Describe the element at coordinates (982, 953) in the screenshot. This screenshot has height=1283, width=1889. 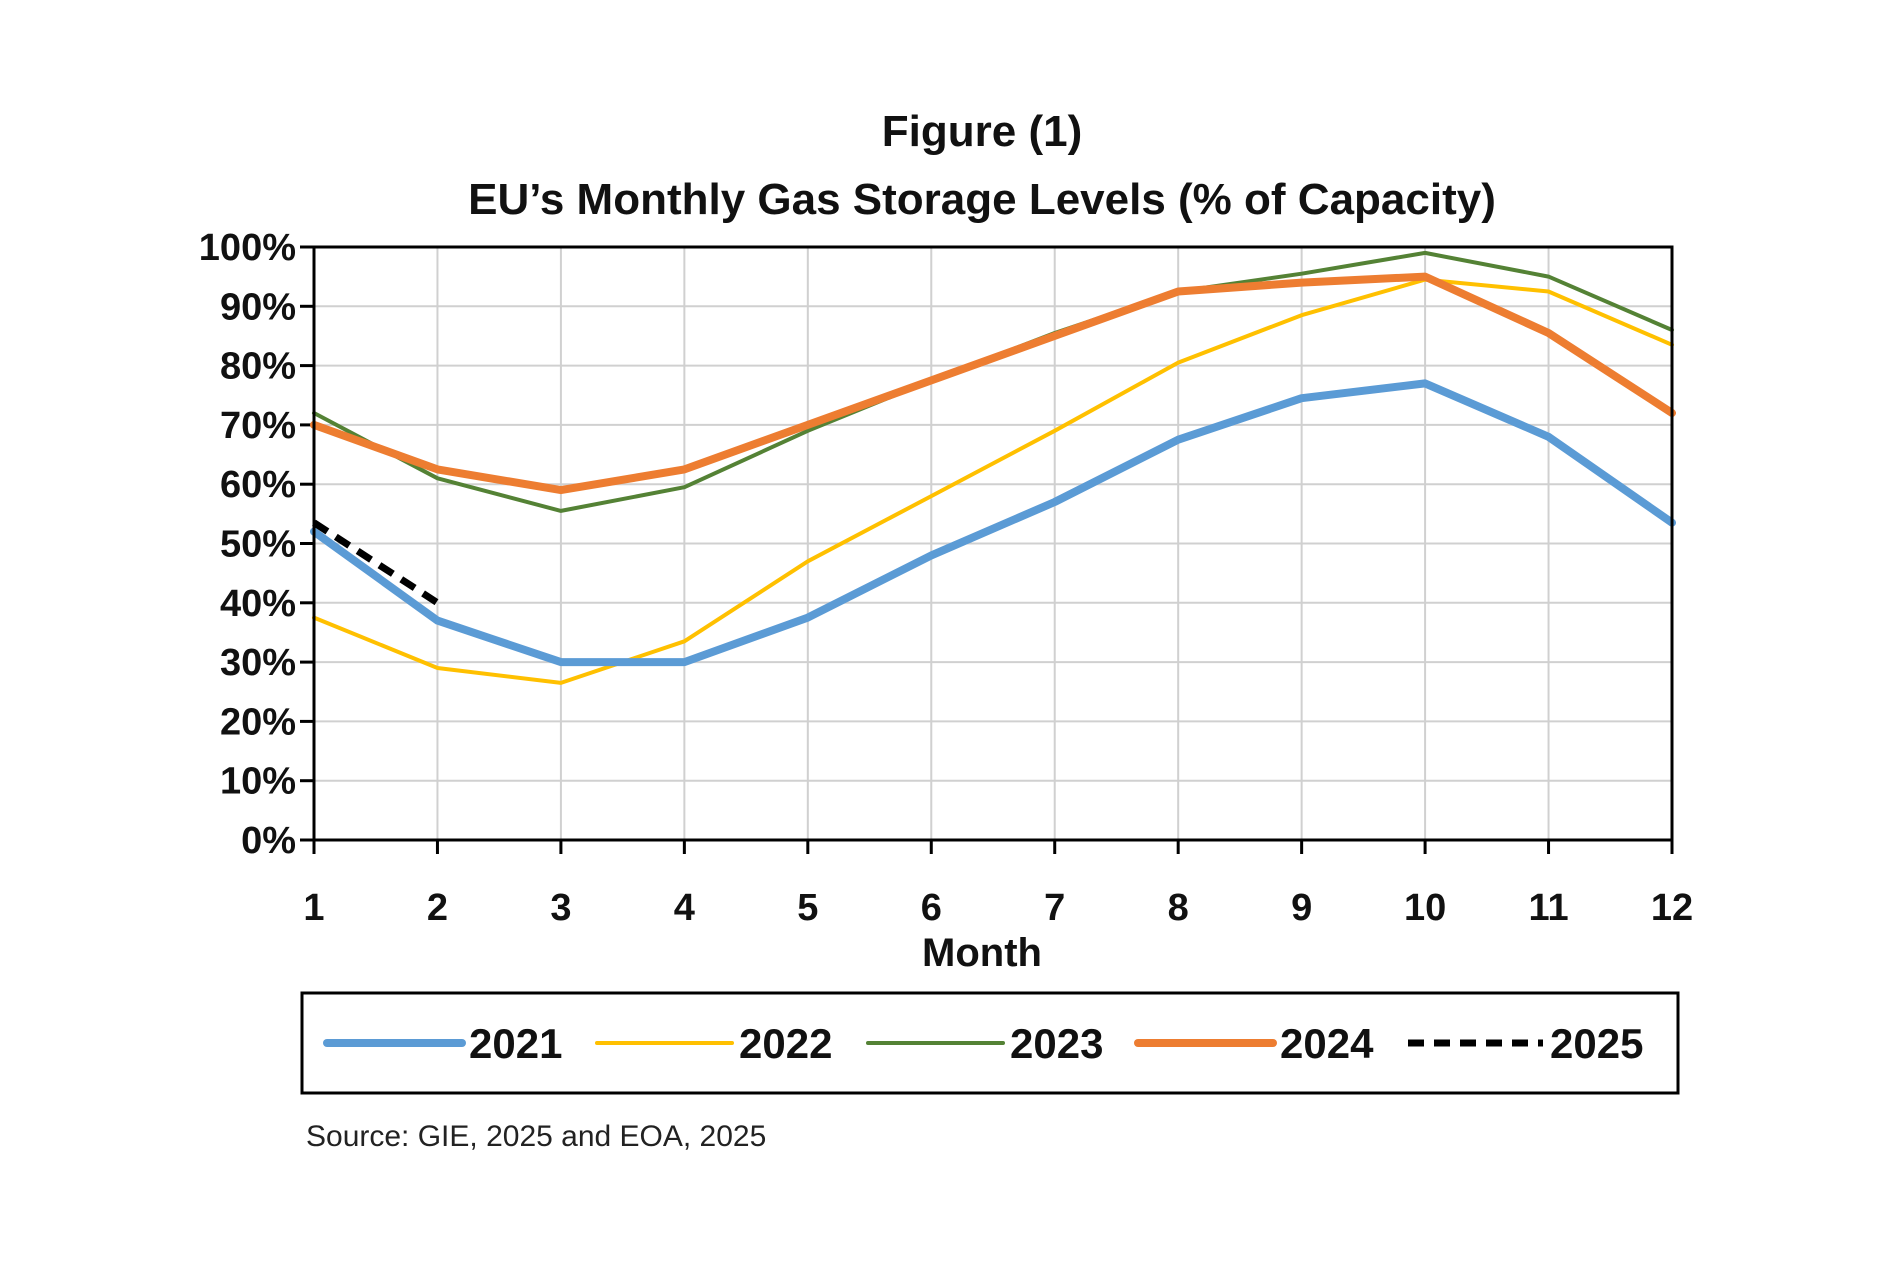
I see `x-axis-title: Month` at that location.